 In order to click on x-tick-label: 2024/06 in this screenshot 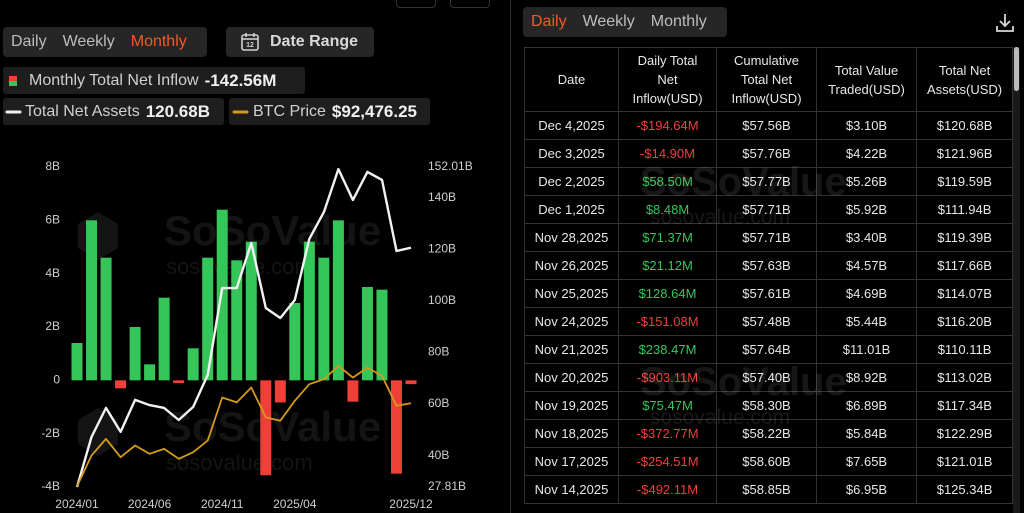, I will do `click(150, 504)`.